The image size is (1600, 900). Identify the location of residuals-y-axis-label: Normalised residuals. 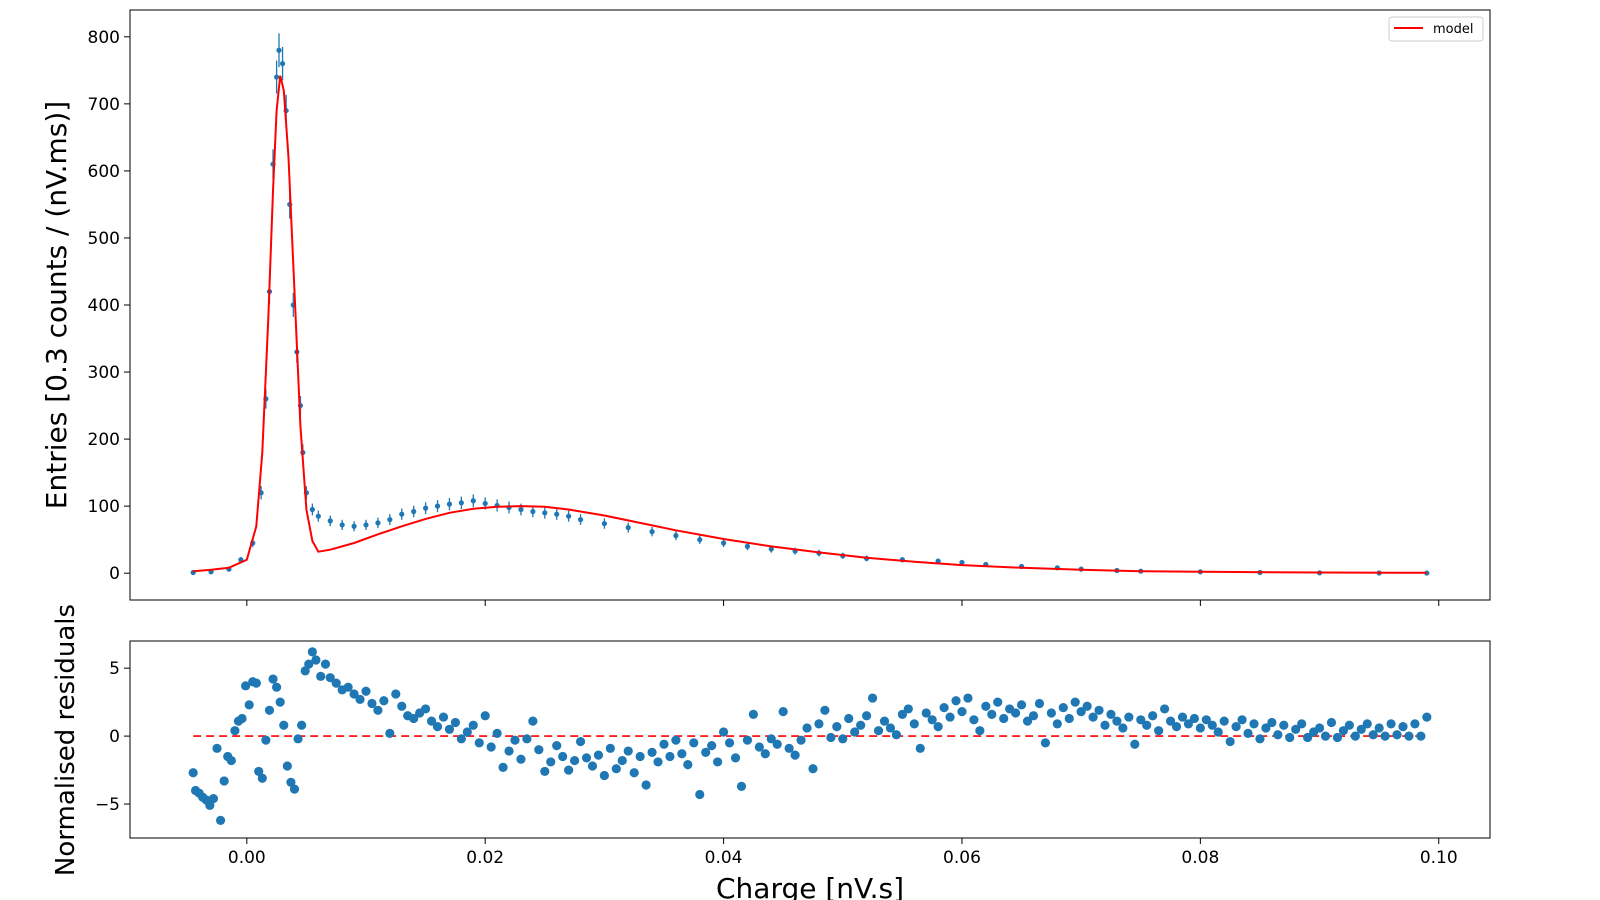
(66, 740).